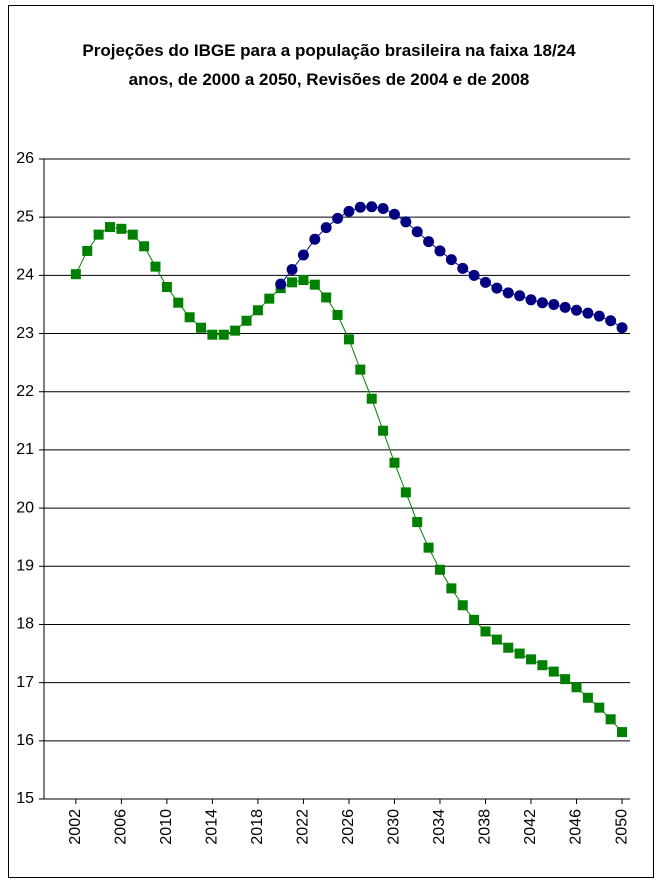 This screenshot has width=660, height=882. What do you see at coordinates (576, 827) in the screenshot?
I see `x-tick-label: 2046` at bounding box center [576, 827].